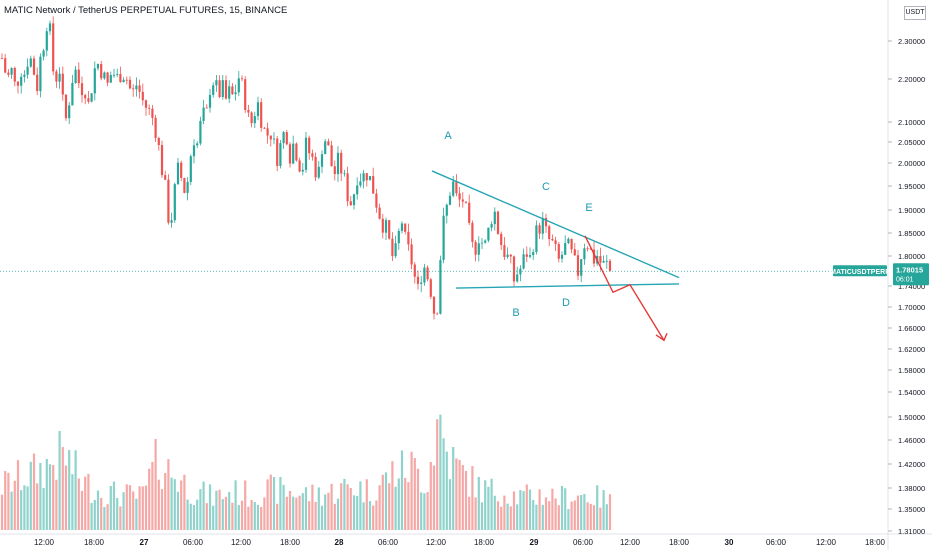 The width and height of the screenshot is (932, 550). Describe the element at coordinates (448, 136) in the screenshot. I see `pattern-label-a: A` at that location.